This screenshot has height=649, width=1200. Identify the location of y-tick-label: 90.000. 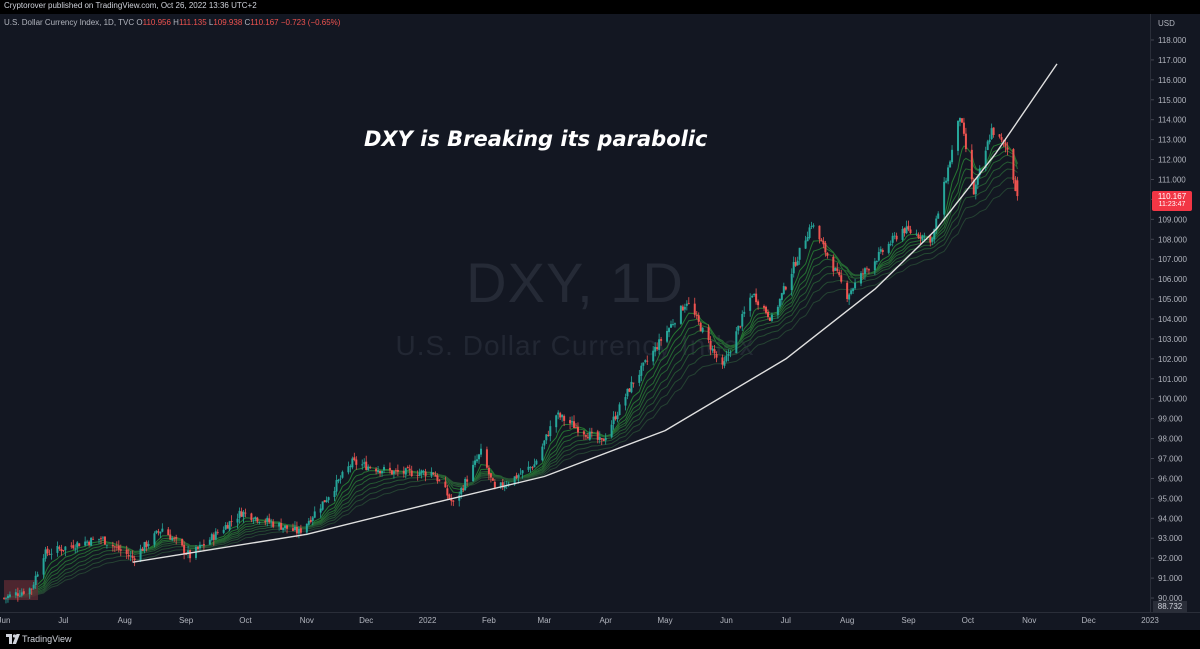
(1170, 598).